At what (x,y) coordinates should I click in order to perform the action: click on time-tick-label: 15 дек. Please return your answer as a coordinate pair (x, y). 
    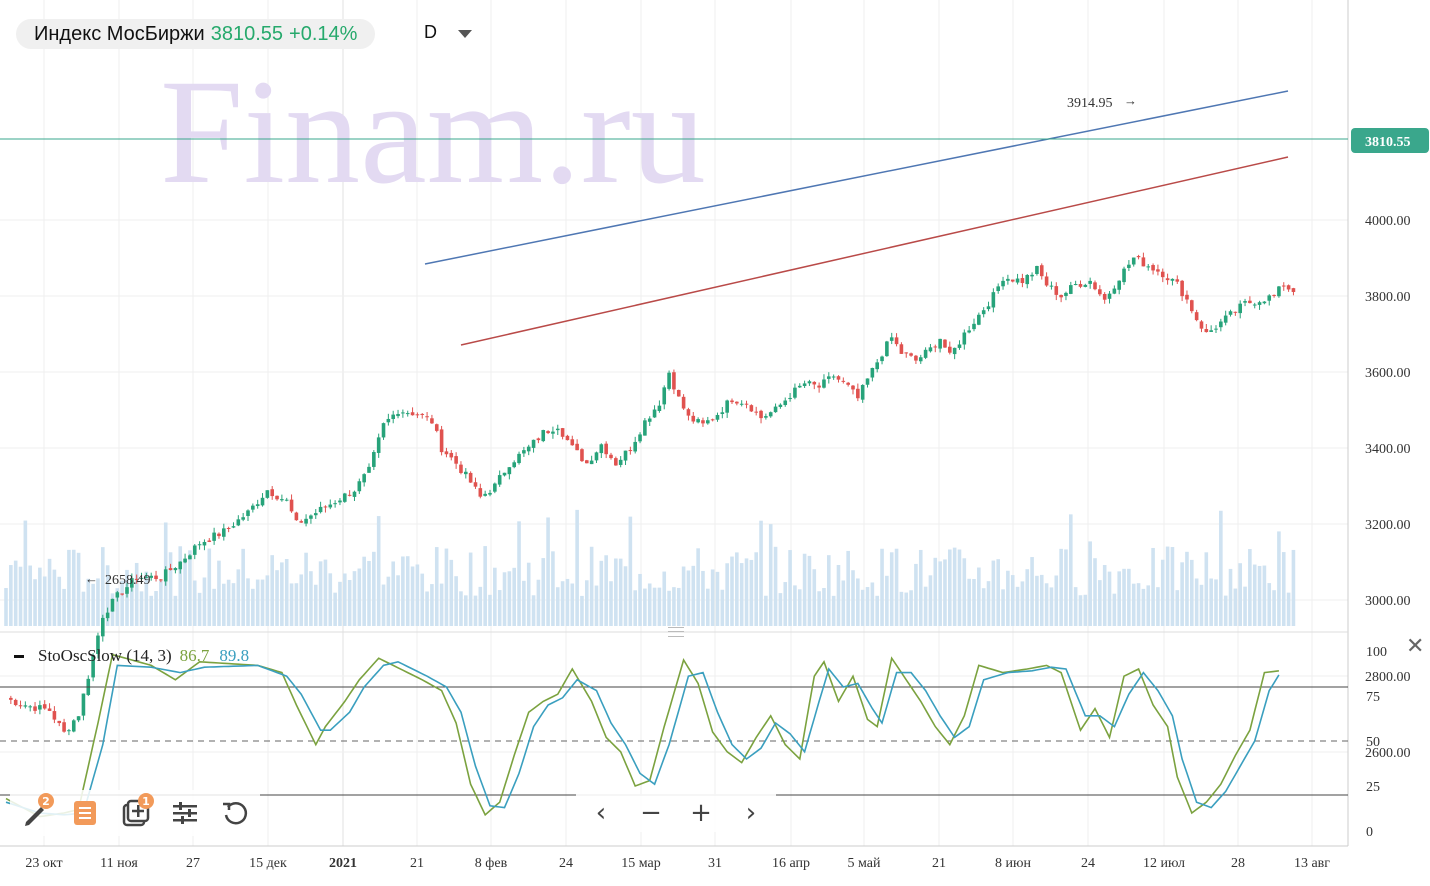
    Looking at the image, I should click on (268, 863).